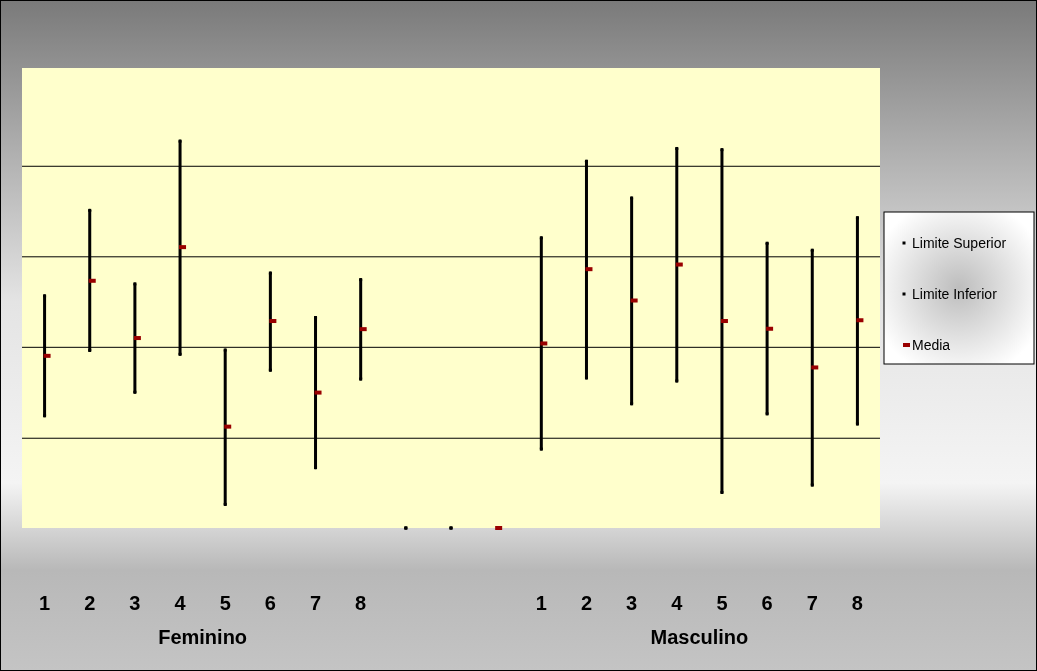 This screenshot has width=1037, height=671. I want to click on legend-label: Limite Inferior, so click(955, 294).